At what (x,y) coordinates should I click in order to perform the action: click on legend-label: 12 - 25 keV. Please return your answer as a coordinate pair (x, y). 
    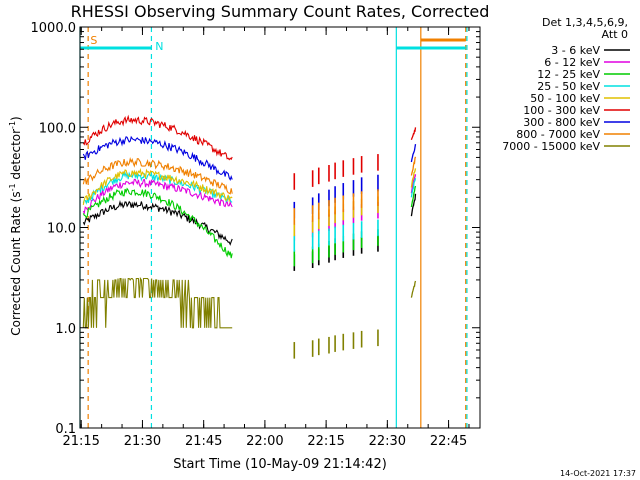
    Looking at the image, I should click on (568, 74).